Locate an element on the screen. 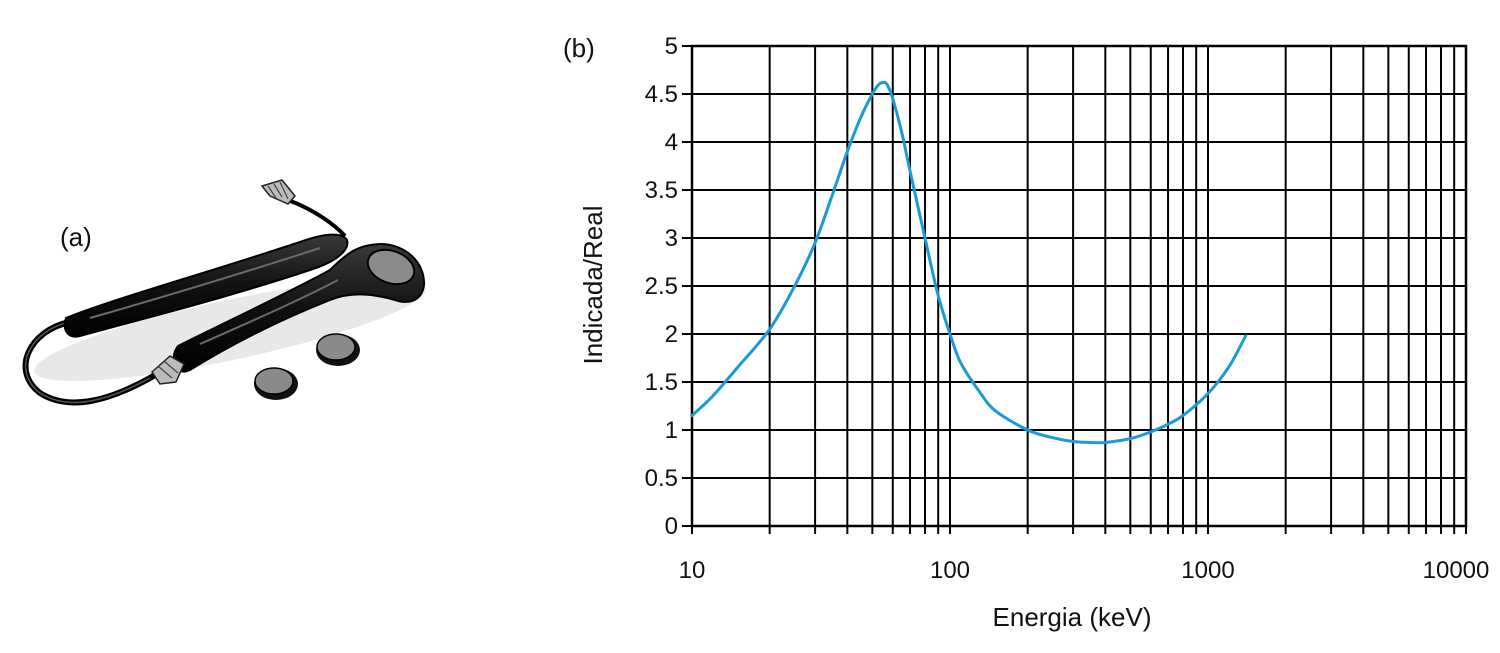 This screenshot has width=1500, height=653. x-tick-label: 10 is located at coordinates (692, 570).